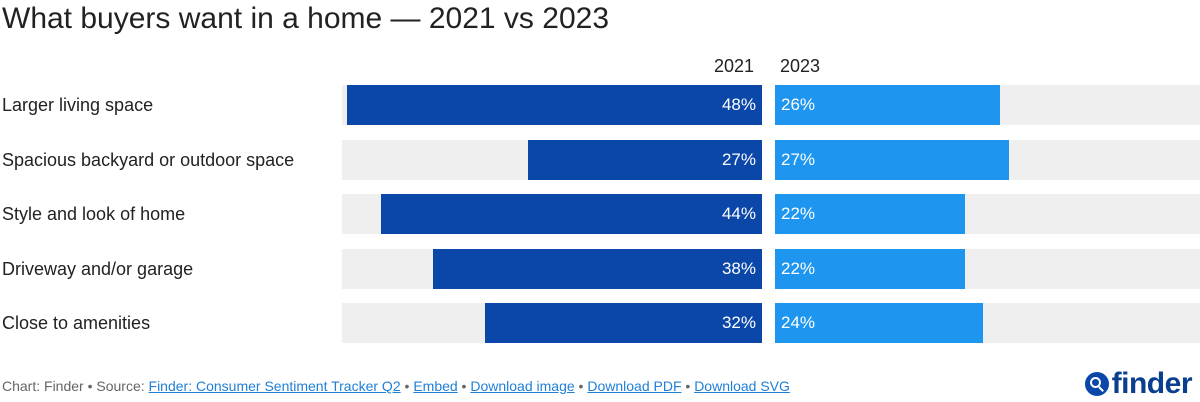  Describe the element at coordinates (634, 386) in the screenshot. I see `download-pdf-link: Download PDF` at that location.